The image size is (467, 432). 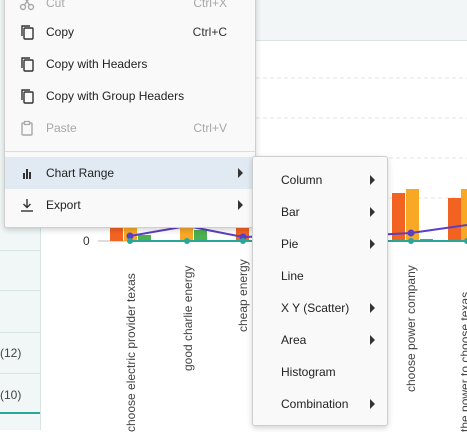 I want to click on x-axis-tick-label: choose power company, so click(x=411, y=328).